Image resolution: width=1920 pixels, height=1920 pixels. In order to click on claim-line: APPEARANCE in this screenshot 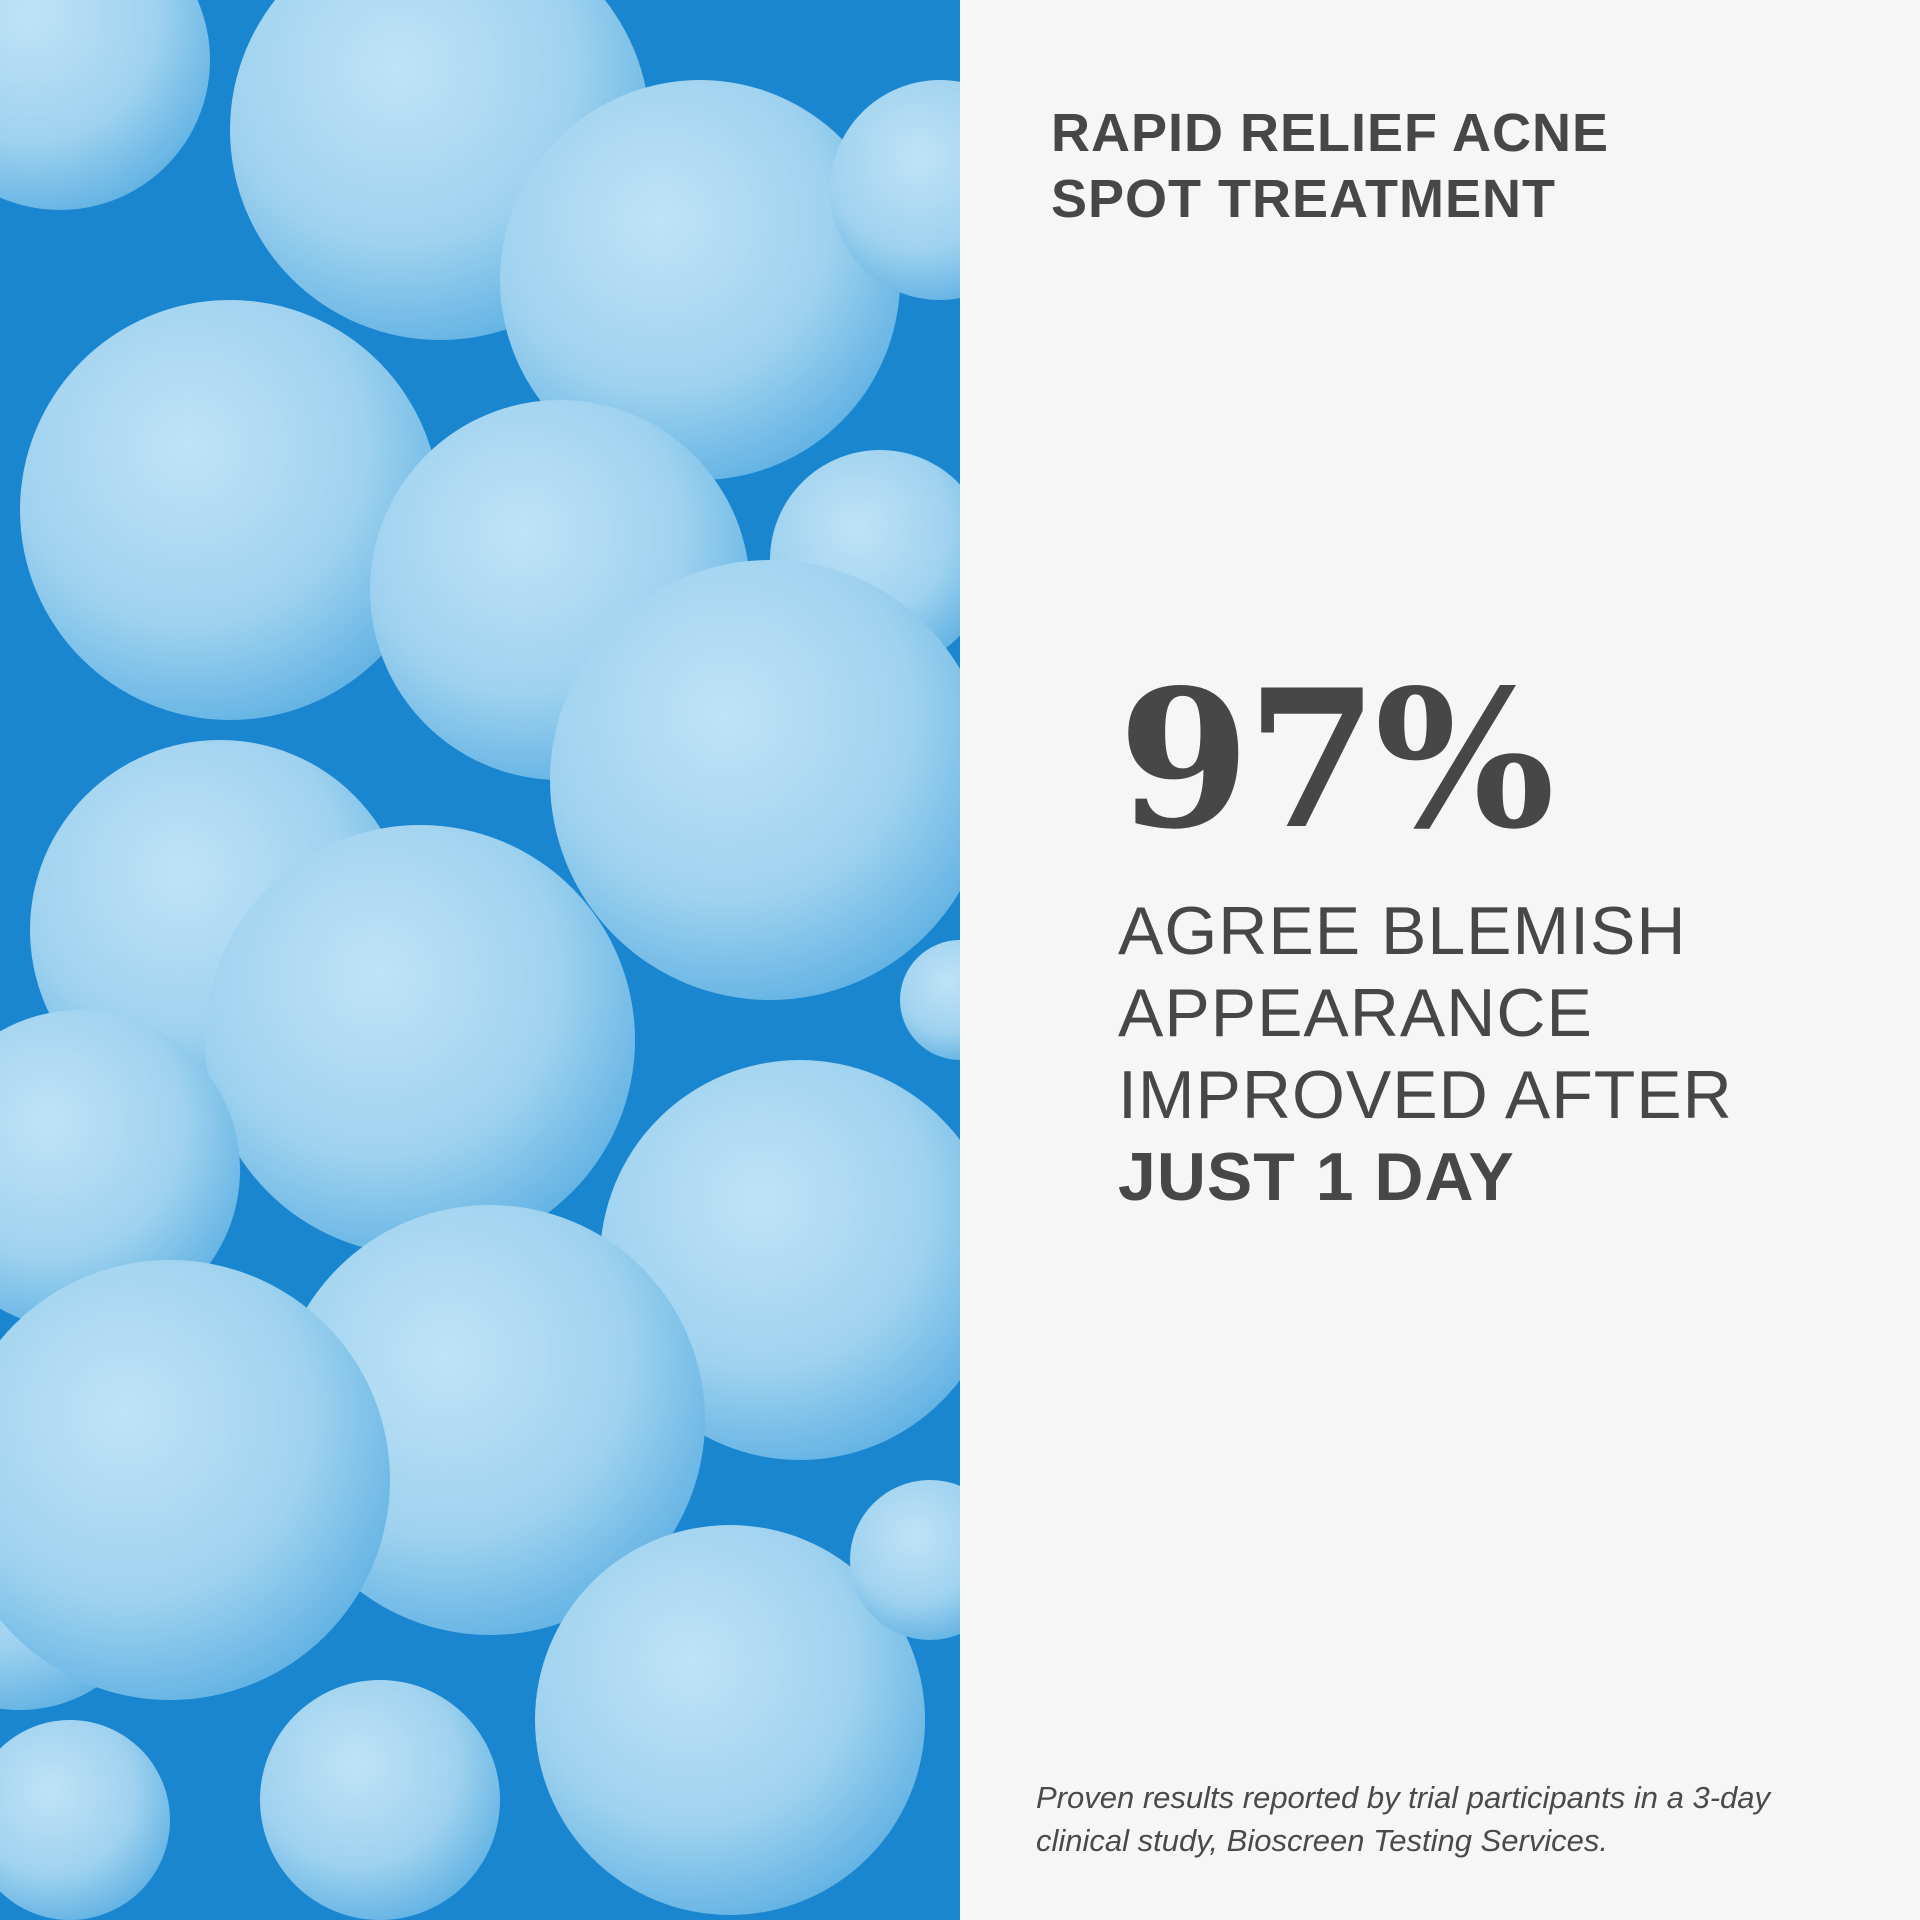, I will do `click(1355, 1013)`.